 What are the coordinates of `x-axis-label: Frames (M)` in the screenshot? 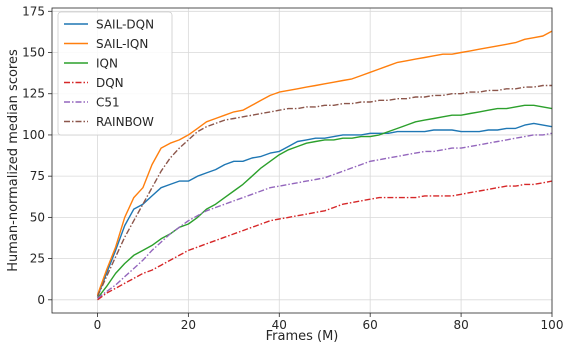 It's located at (302, 336).